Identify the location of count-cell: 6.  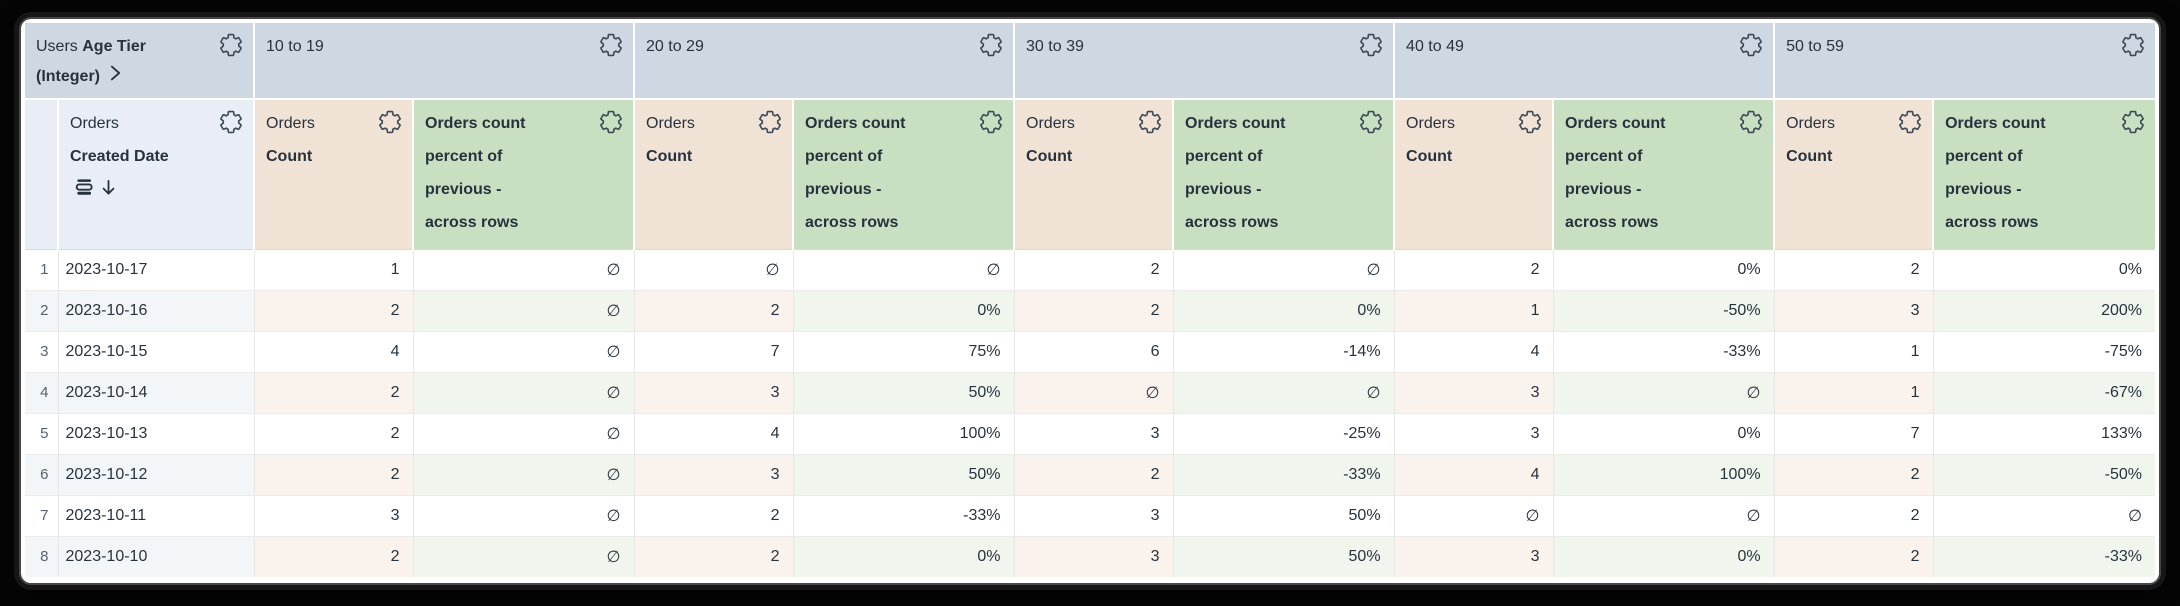
(1093, 351).